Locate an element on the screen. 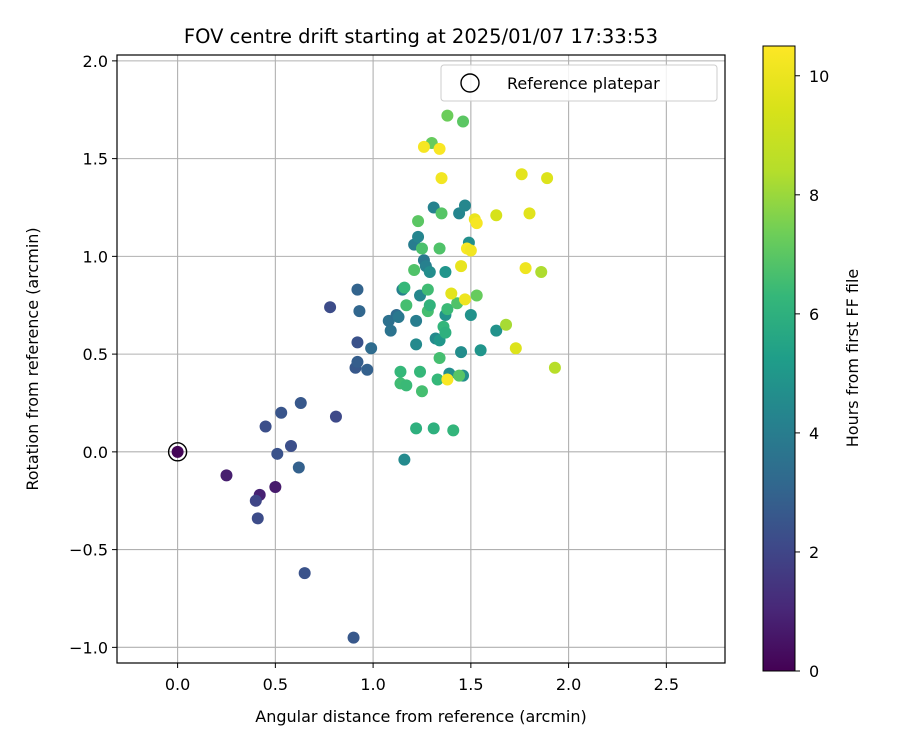 This screenshot has height=750, width=900. y-tick-label: 0.0 is located at coordinates (95, 452).